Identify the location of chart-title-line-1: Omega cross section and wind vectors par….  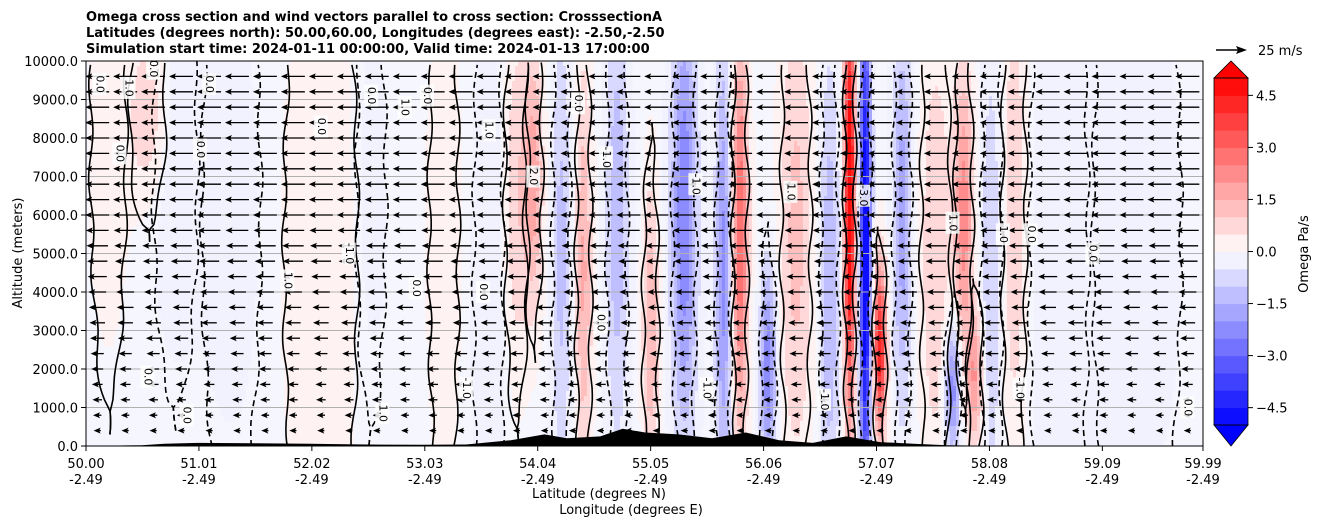
(374, 17).